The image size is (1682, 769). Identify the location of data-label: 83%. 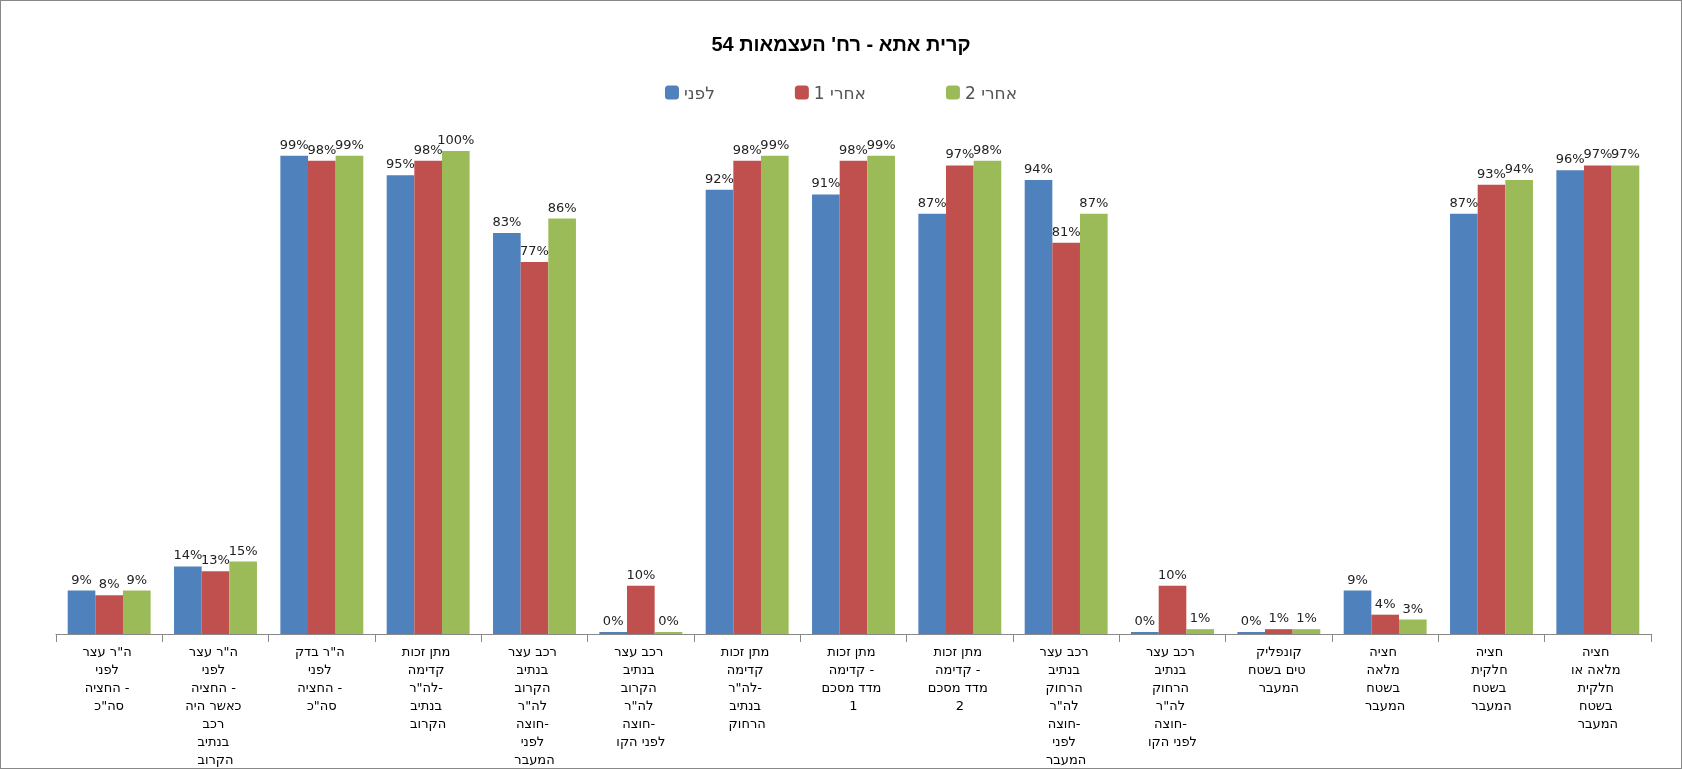
(507, 222).